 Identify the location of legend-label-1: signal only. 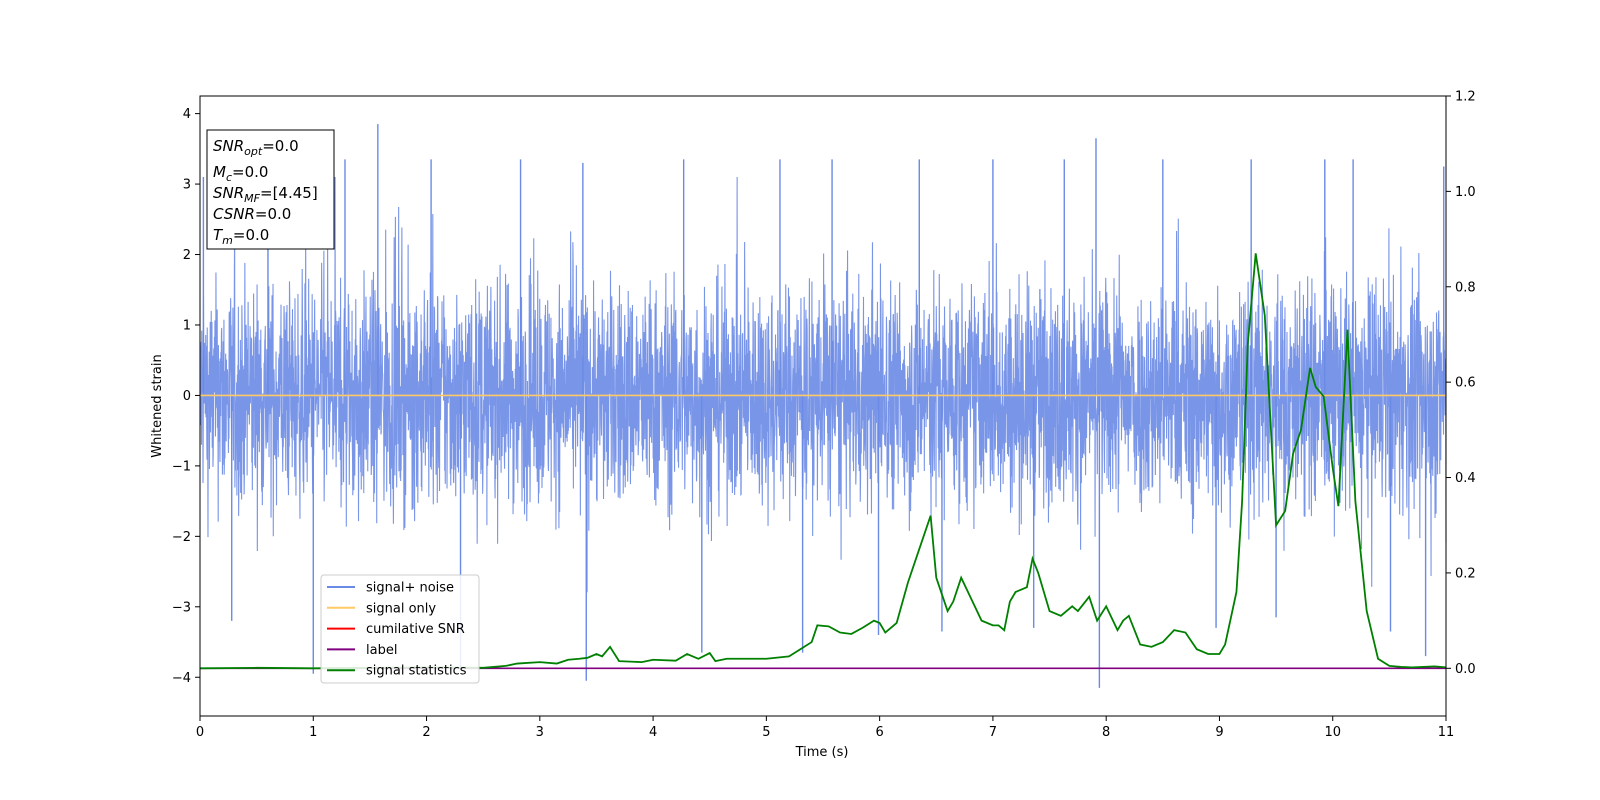
(401, 608).